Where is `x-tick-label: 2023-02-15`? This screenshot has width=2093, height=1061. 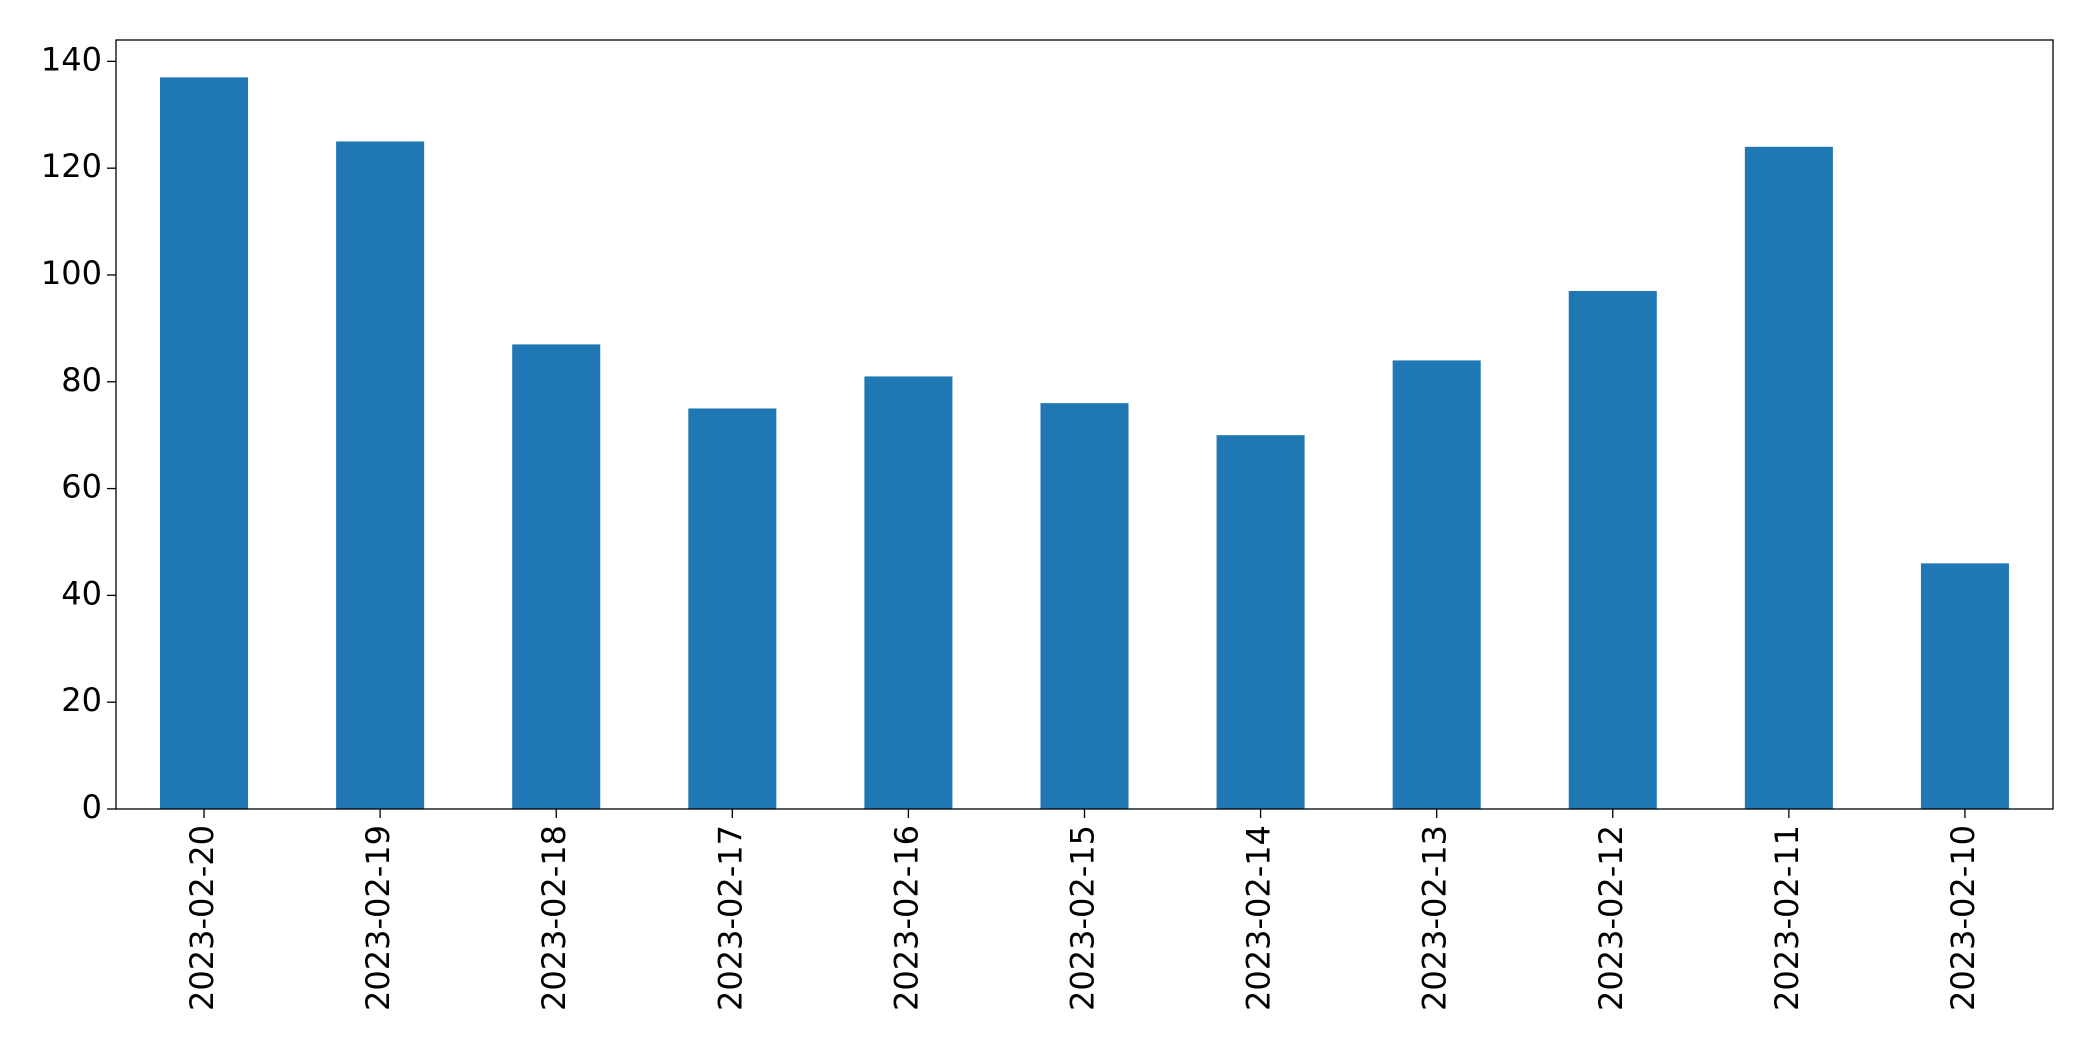
x-tick-label: 2023-02-15 is located at coordinates (1083, 918).